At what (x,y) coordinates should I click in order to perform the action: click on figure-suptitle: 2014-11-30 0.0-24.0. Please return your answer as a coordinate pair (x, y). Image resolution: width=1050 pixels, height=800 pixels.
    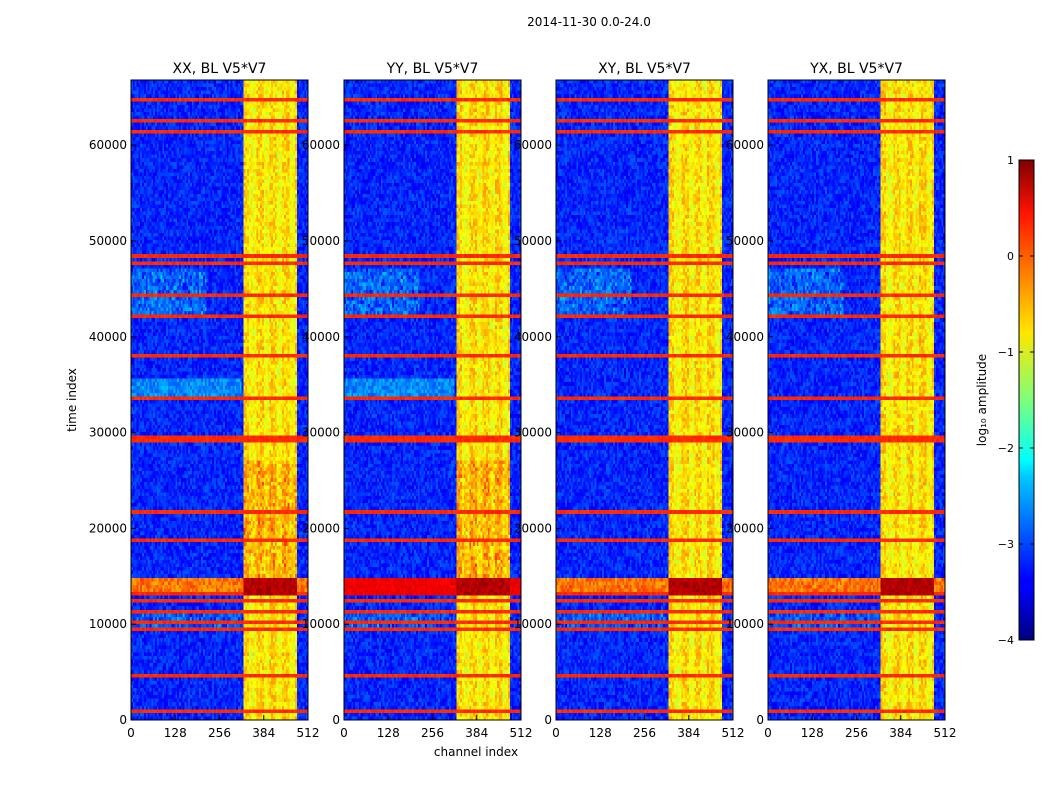
    Looking at the image, I should click on (589, 22).